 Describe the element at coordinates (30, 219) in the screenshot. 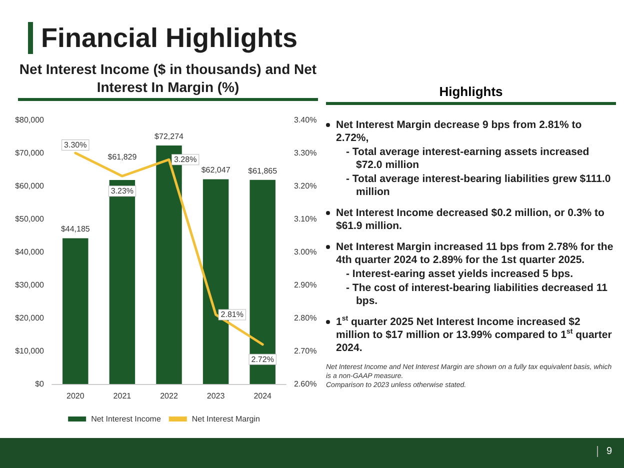

I see `y-tick-label: $50,000` at that location.